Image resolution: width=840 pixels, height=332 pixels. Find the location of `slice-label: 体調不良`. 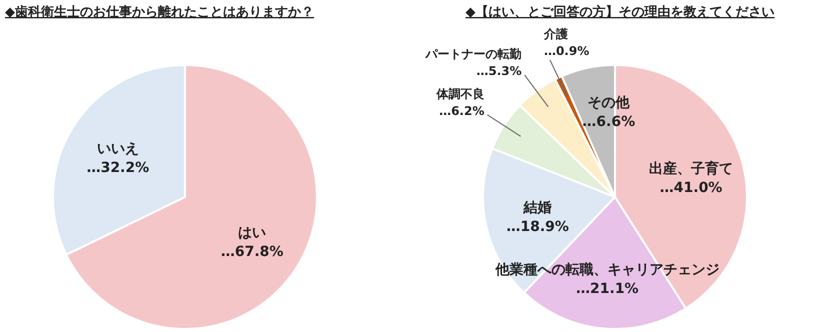

slice-label: 体調不良 is located at coordinates (459, 93).